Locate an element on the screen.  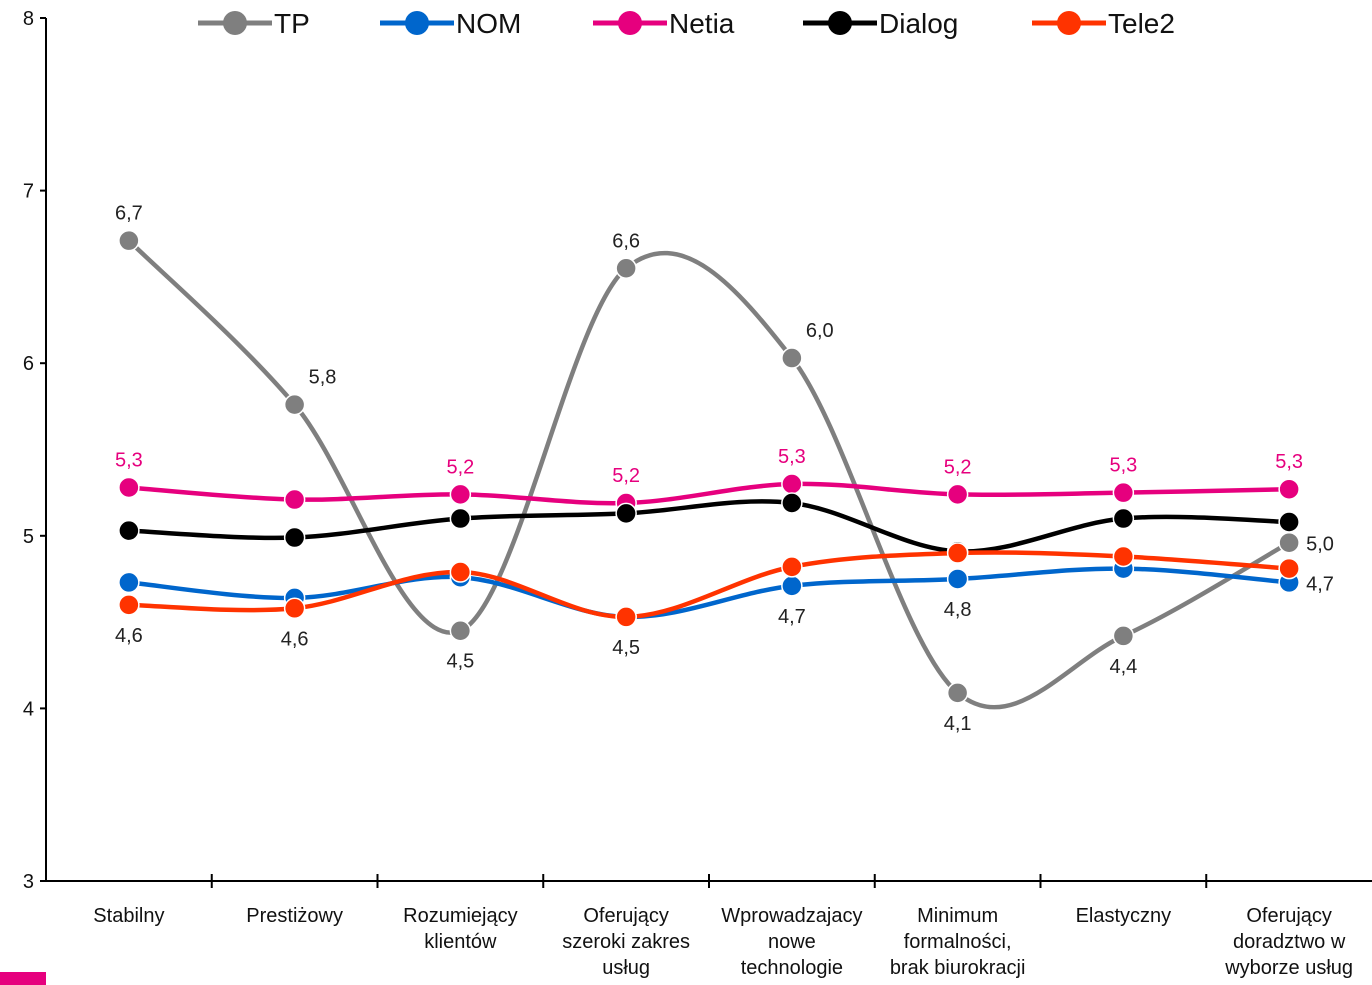
chart-legend: TP NOM Netia Dialog Tele2 is located at coordinates (686, 23).